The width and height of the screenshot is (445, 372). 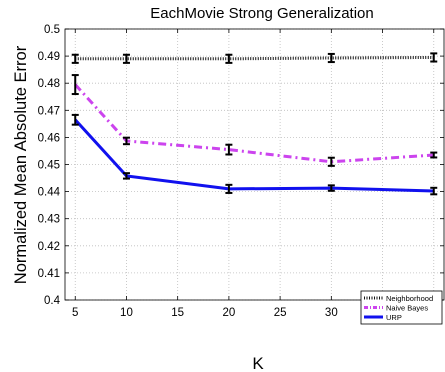 I want to click on y-tick-label: 0.41, so click(x=49, y=274).